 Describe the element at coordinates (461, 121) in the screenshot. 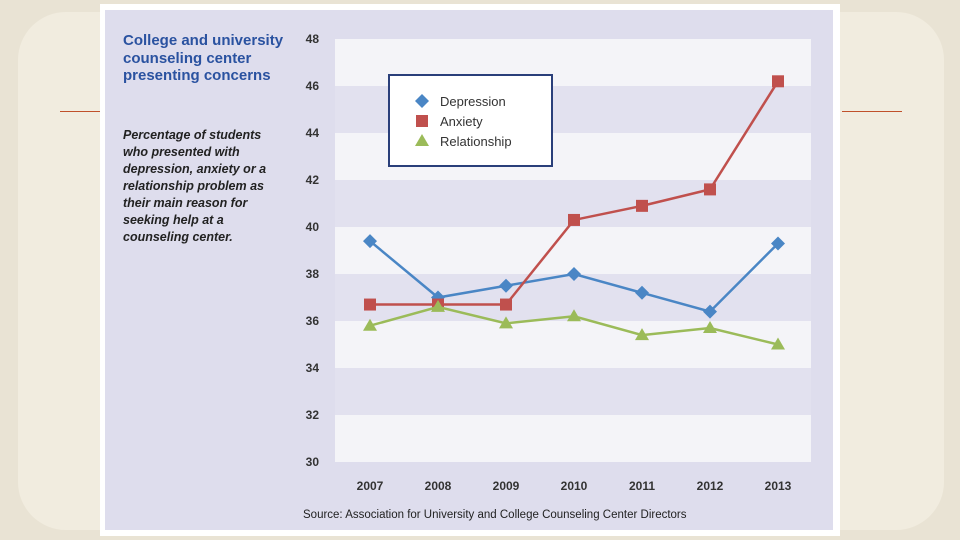

I see `legend-anxiety-label: Anxiety` at that location.